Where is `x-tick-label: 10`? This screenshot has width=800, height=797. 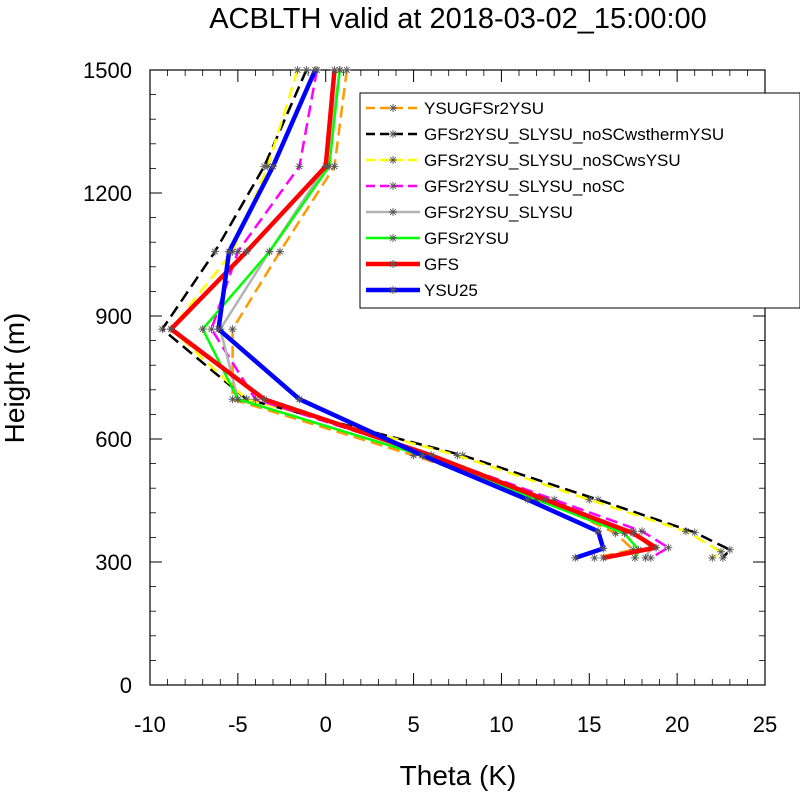 x-tick-label: 10 is located at coordinates (501, 724).